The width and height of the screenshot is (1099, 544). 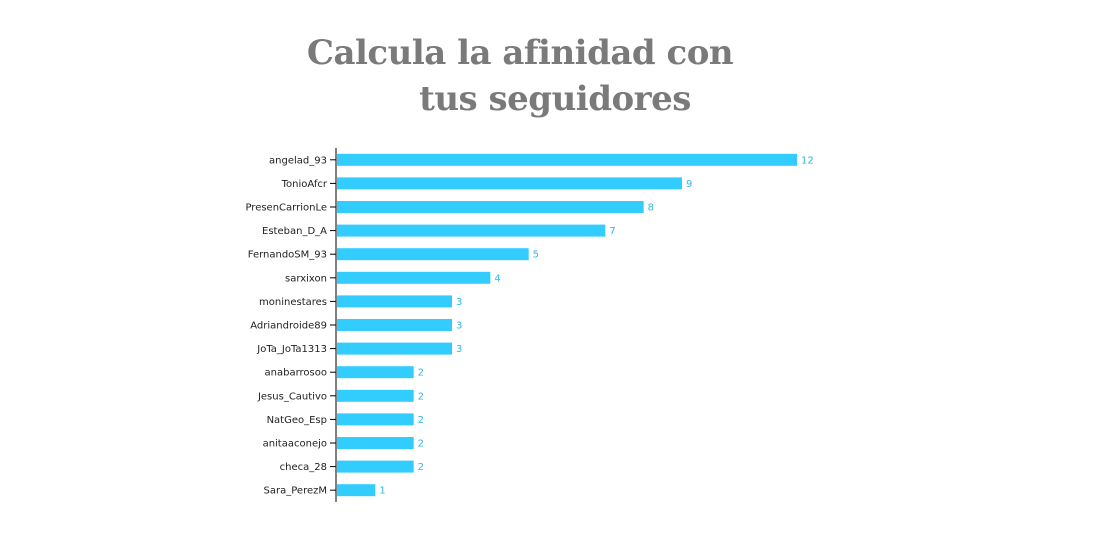 What do you see at coordinates (293, 302) in the screenshot?
I see `y-tick-label: moninestares` at bounding box center [293, 302].